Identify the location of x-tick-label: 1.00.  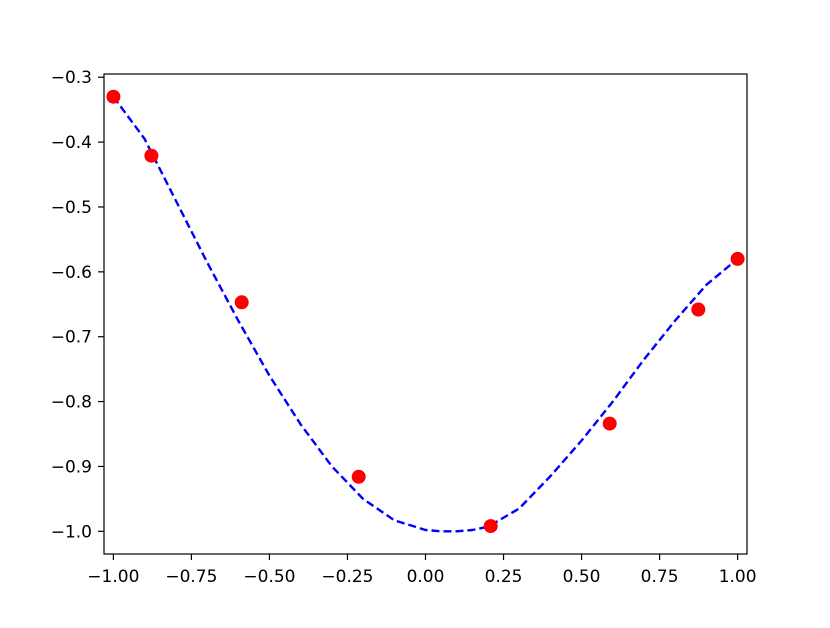
(738, 577).